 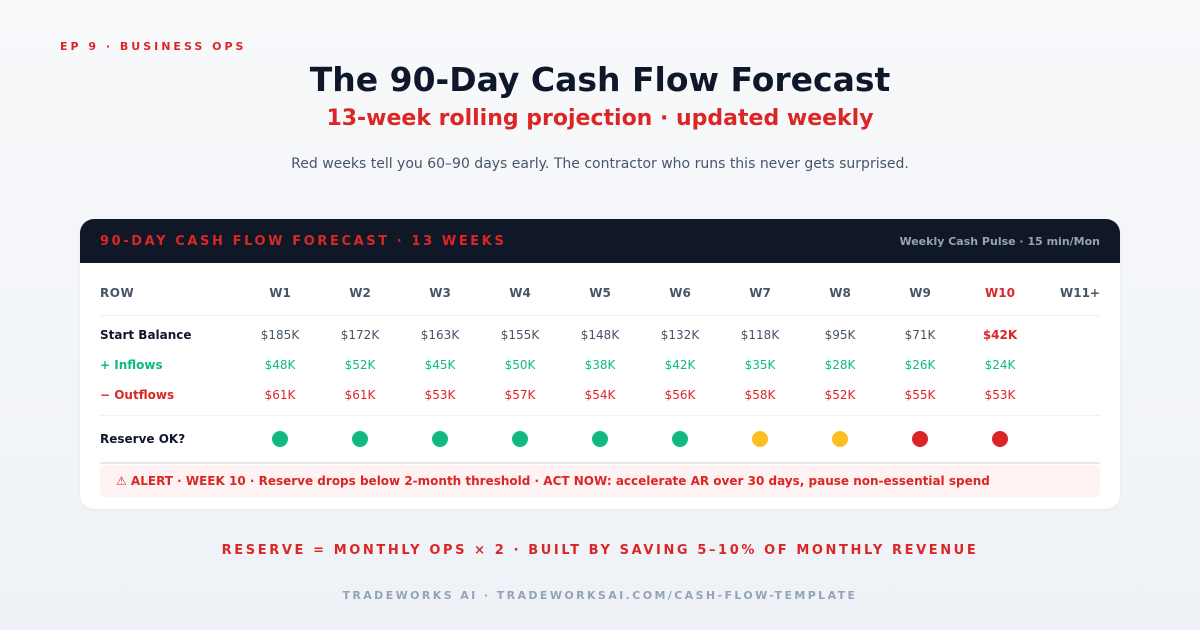 I want to click on inflows-cell: $42K, so click(x=680, y=365).